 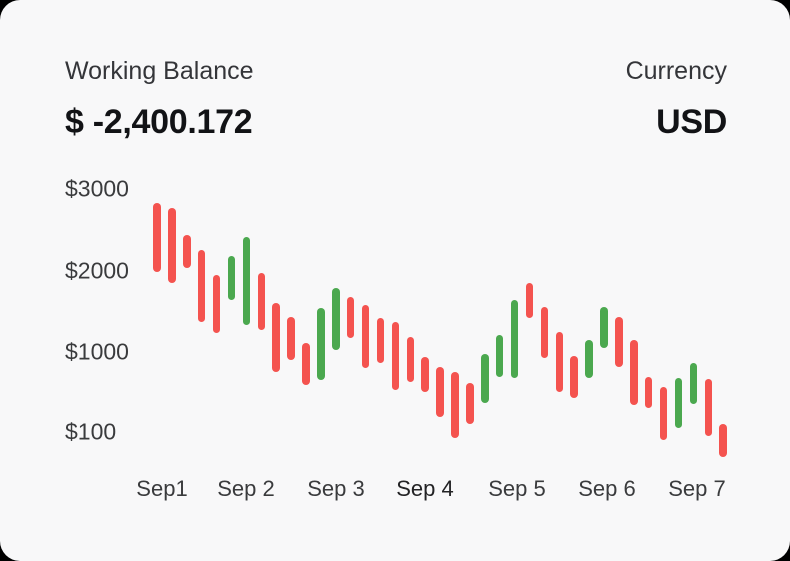 I want to click on x-axis-tick-label: Sep 6, so click(x=607, y=488).